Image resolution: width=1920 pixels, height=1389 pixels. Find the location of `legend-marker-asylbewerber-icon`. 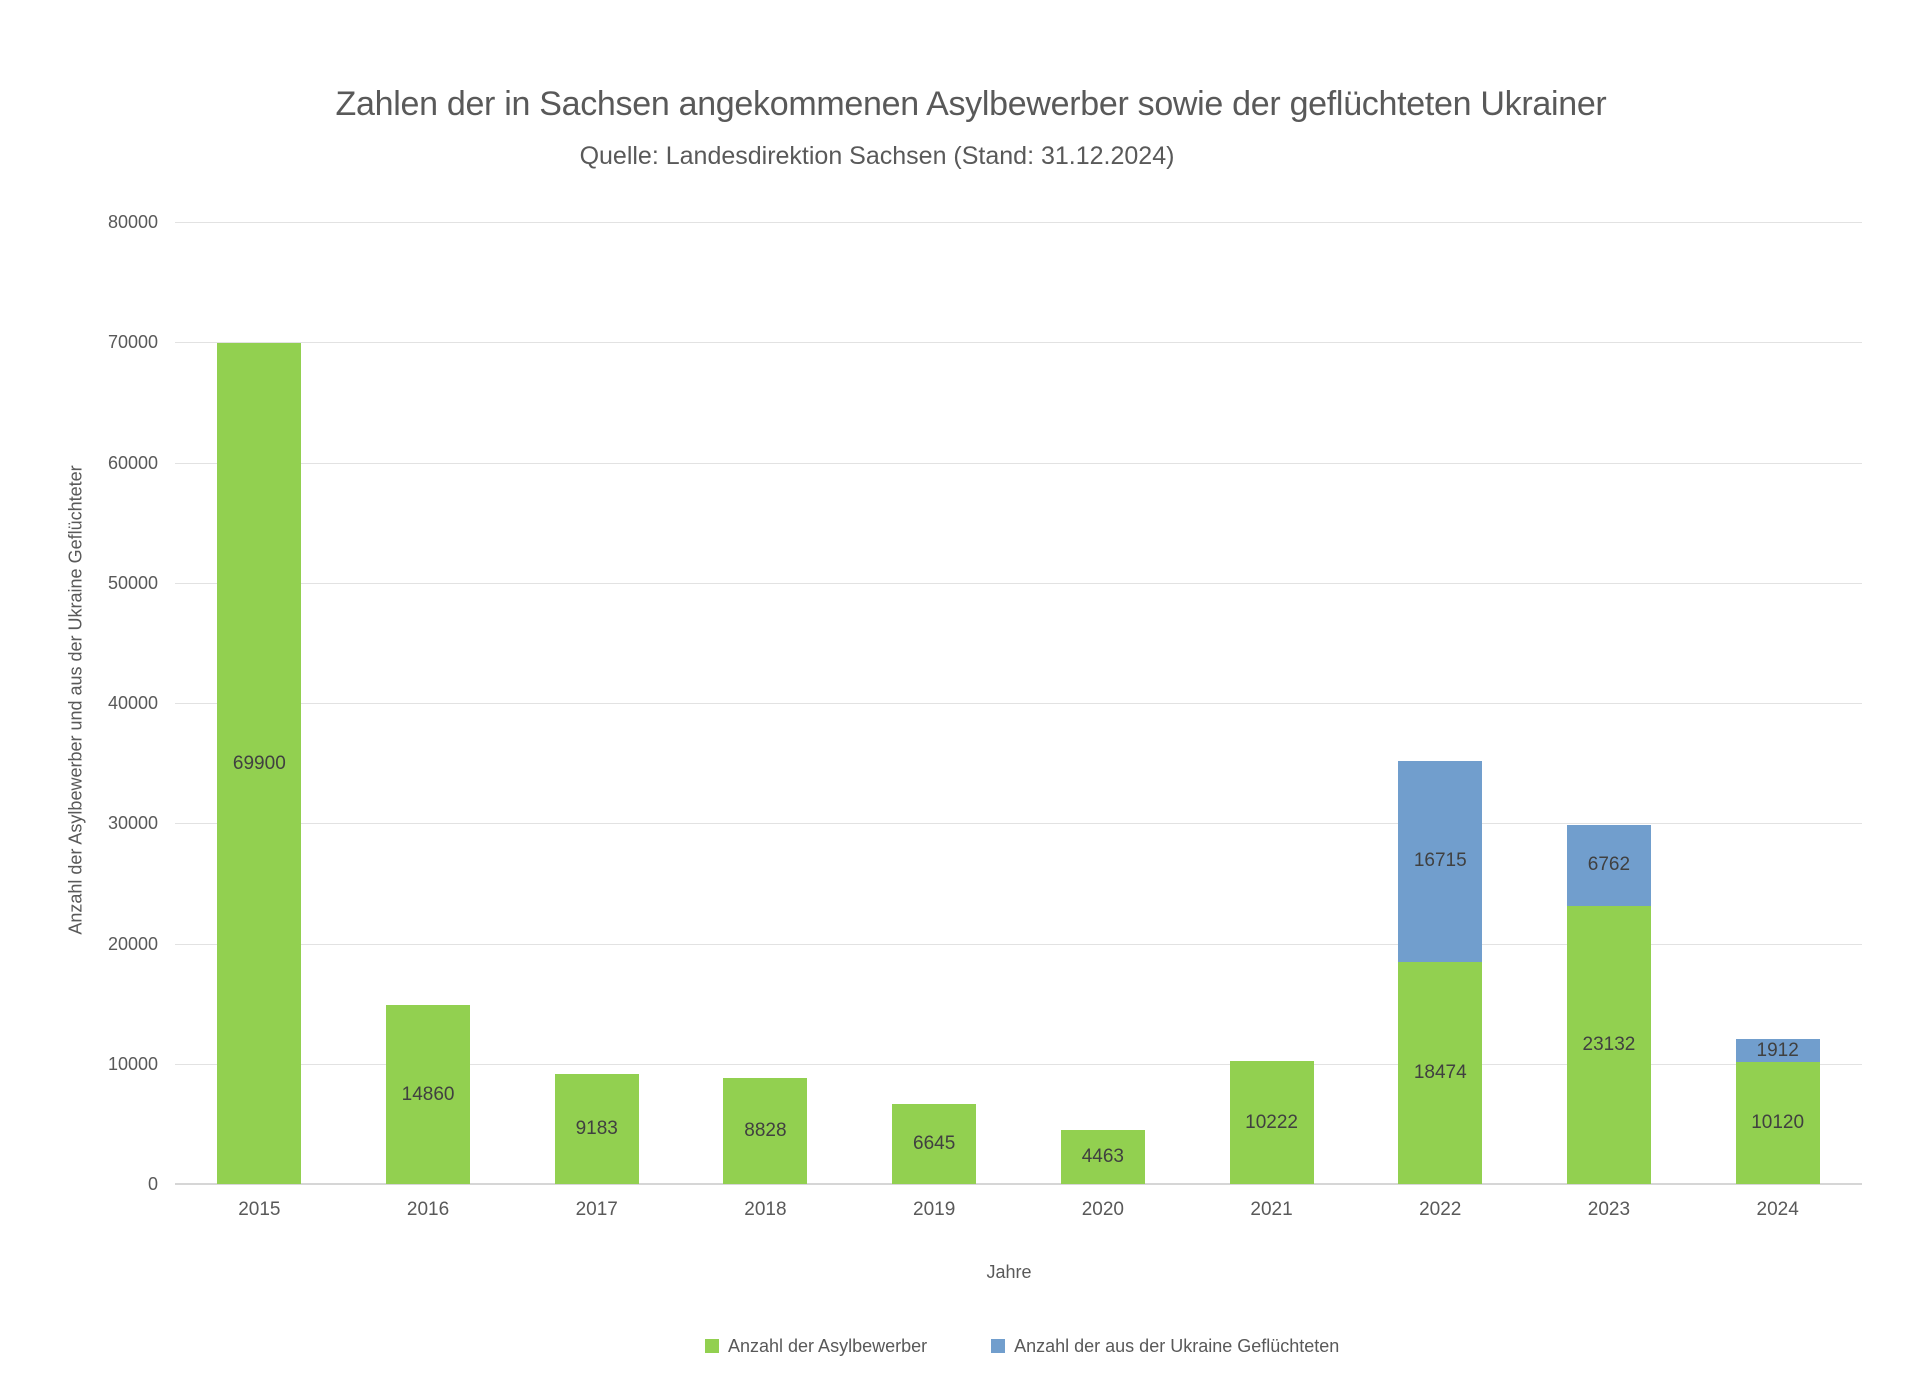

legend-marker-asylbewerber-icon is located at coordinates (712, 1346).